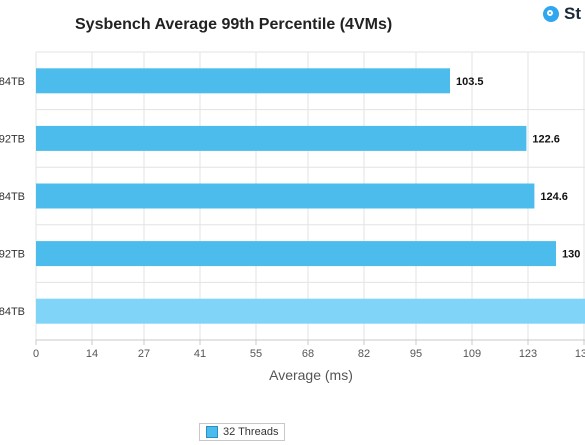  What do you see at coordinates (572, 13) in the screenshot?
I see `brand-text: St` at bounding box center [572, 13].